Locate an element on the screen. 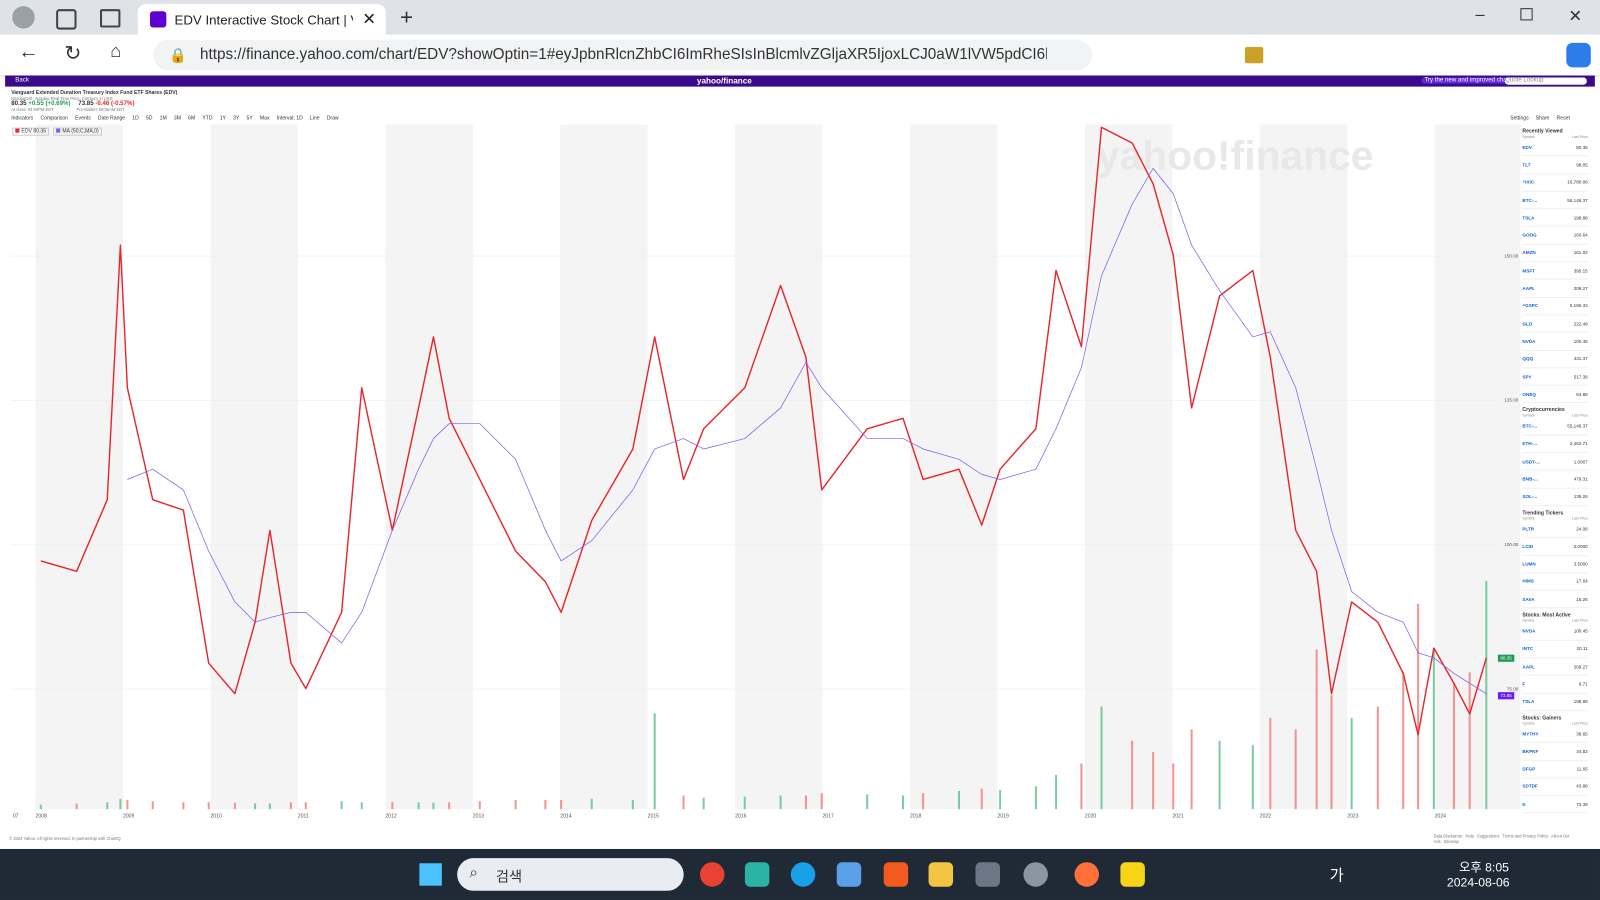 This screenshot has width=1600, height=900. ticker-row: ONEQ 63.88 is located at coordinates (1555, 395).